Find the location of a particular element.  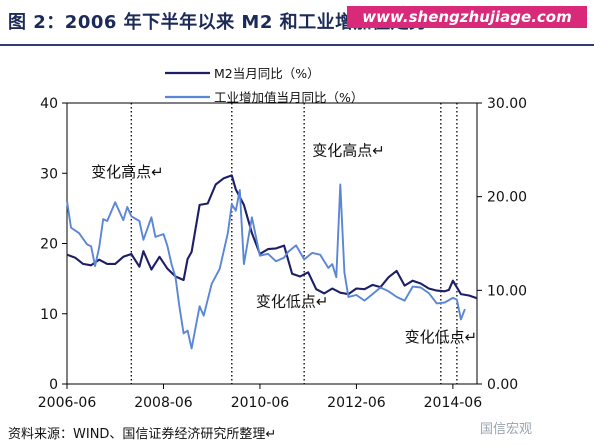

watermark: www.shengzhujiage.com is located at coordinates (467, 17).